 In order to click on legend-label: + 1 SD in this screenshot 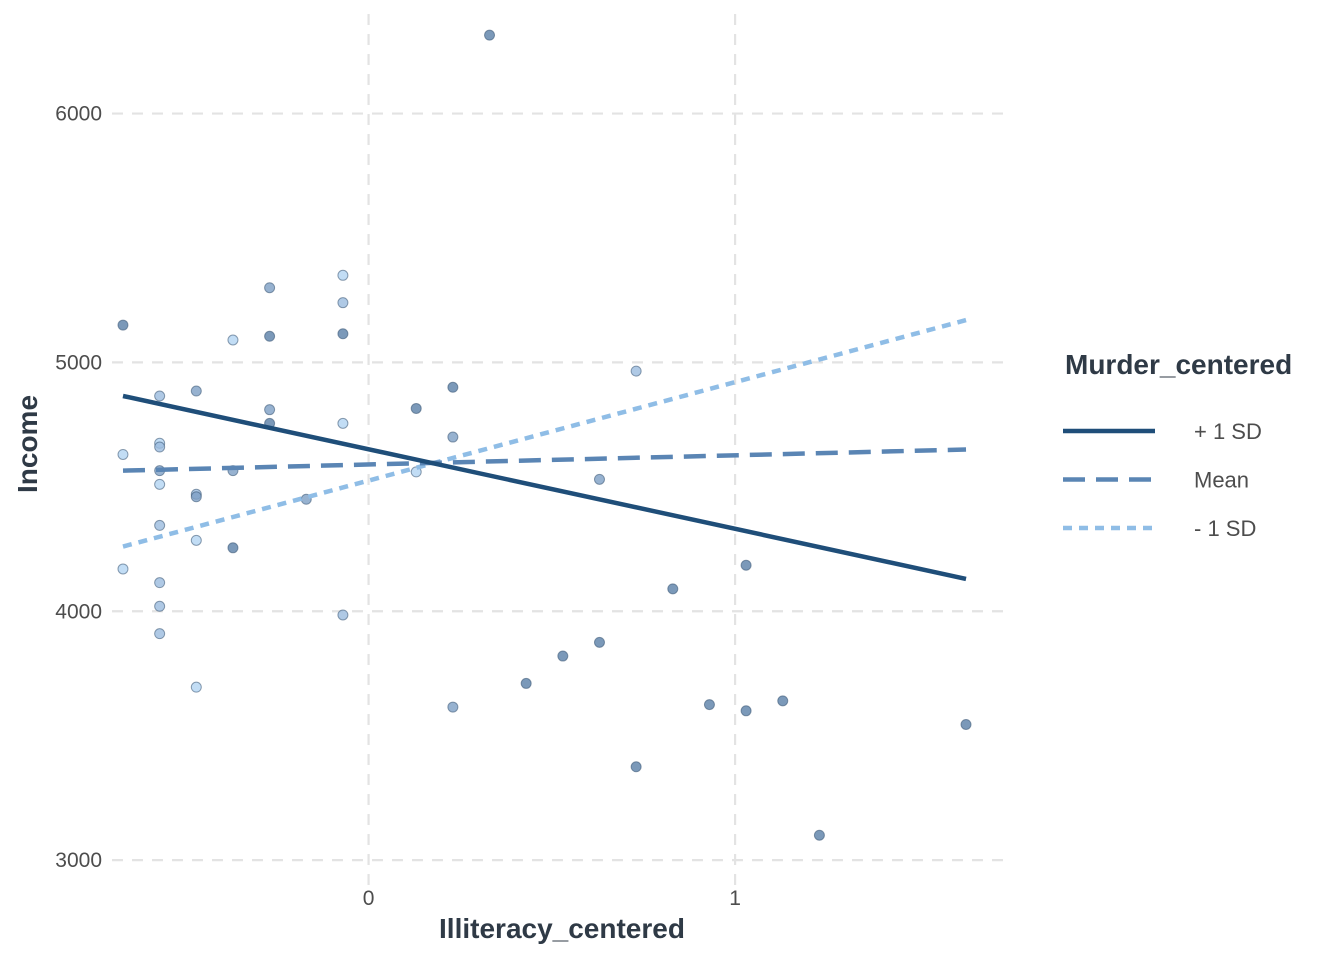, I will do `click(1228, 431)`.